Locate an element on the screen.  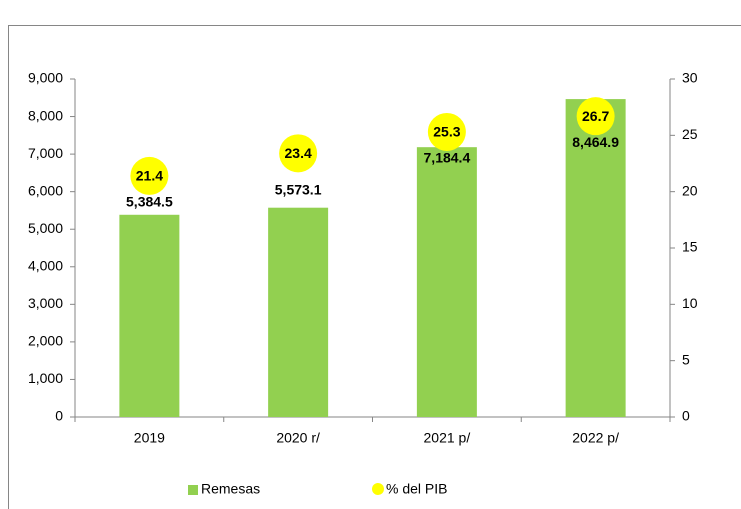
y-tick-label: 0 is located at coordinates (59, 416).